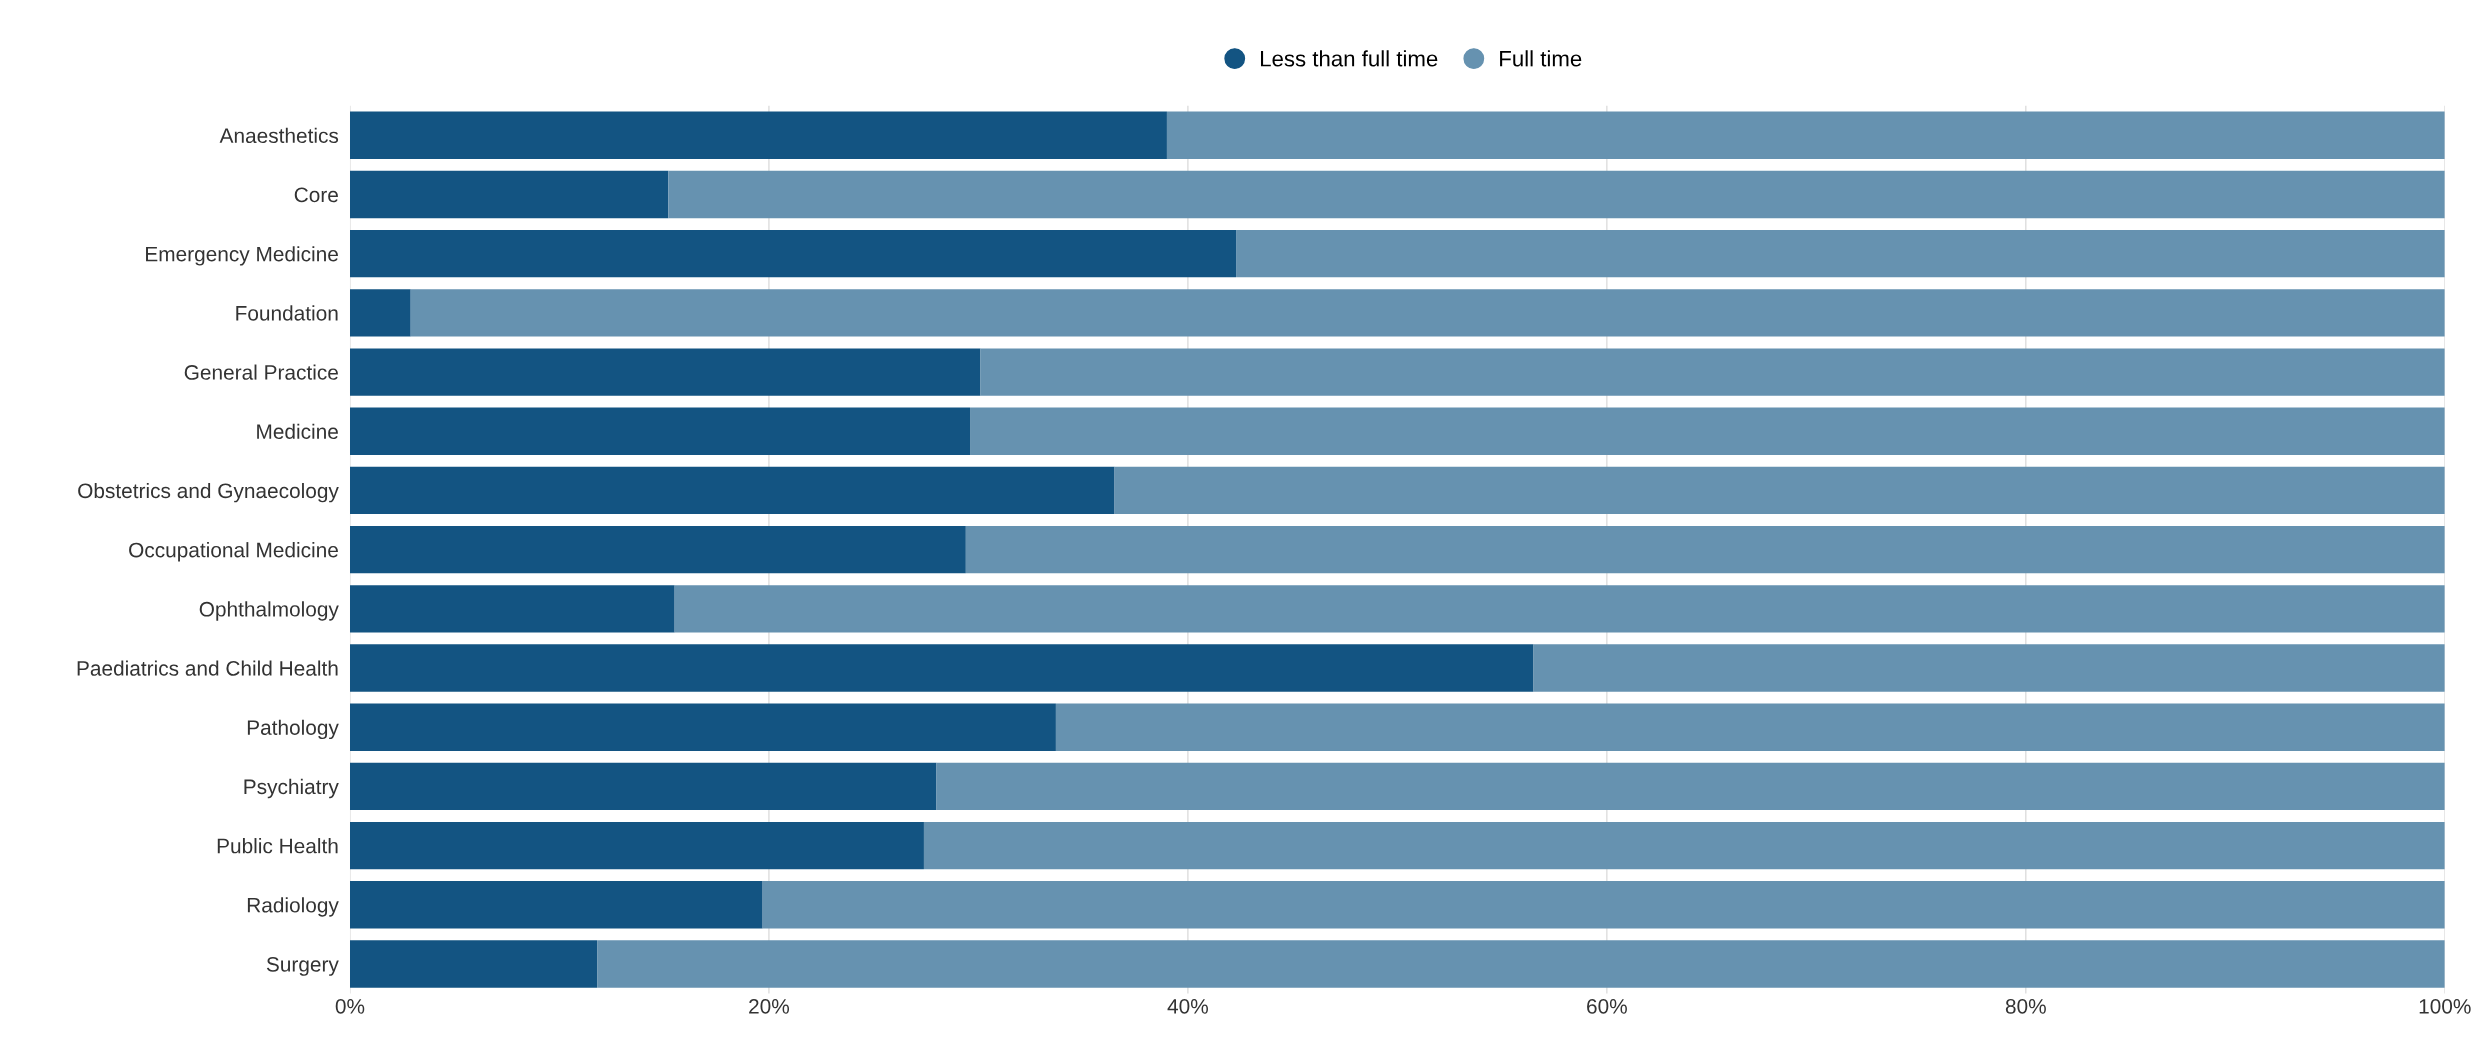  Describe the element at coordinates (242, 256) in the screenshot. I see `y-tick-label: Emergency Medicine` at that location.